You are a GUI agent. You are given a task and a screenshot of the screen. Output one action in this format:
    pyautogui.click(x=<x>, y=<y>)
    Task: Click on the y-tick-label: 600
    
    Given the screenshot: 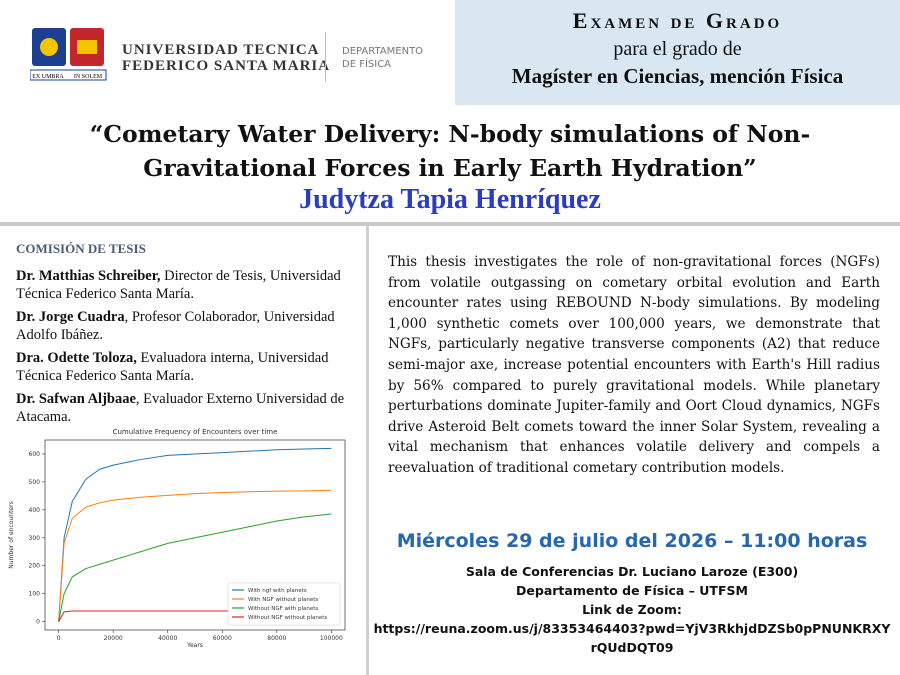 What is the action you would take?
    pyautogui.click(x=35, y=454)
    